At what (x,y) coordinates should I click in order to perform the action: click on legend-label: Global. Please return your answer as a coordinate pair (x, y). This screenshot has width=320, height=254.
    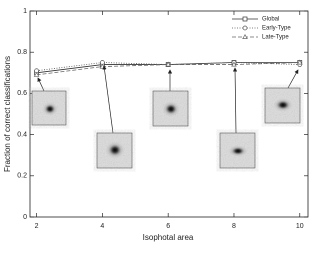
    Looking at the image, I should click on (270, 20).